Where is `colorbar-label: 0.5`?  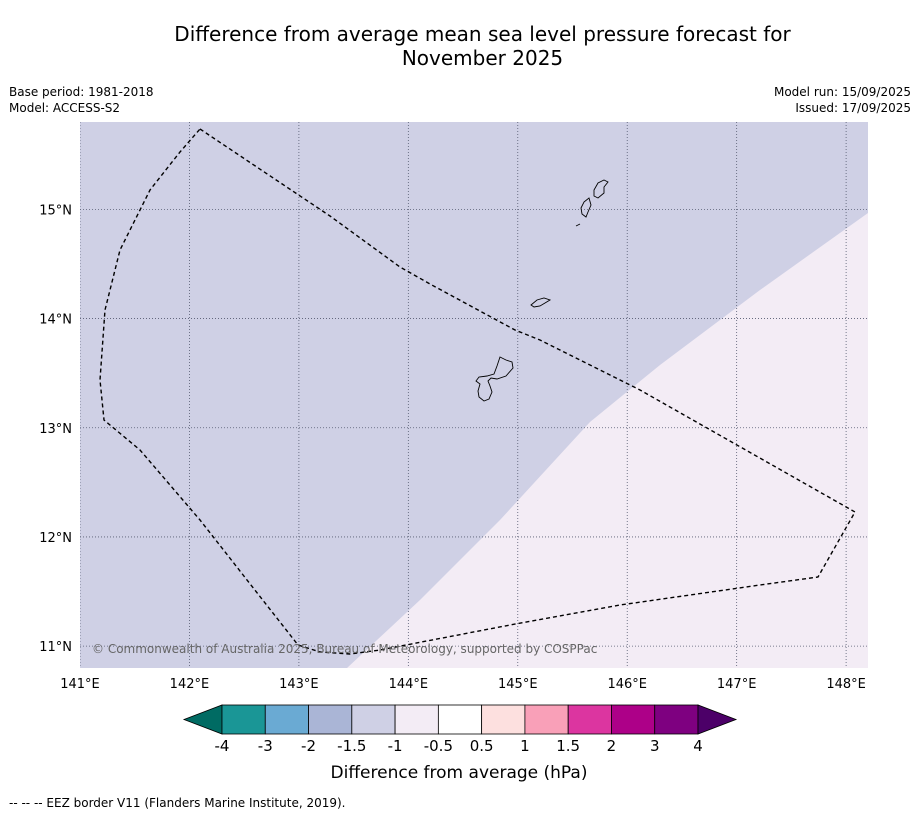 colorbar-label: 0.5 is located at coordinates (482, 746).